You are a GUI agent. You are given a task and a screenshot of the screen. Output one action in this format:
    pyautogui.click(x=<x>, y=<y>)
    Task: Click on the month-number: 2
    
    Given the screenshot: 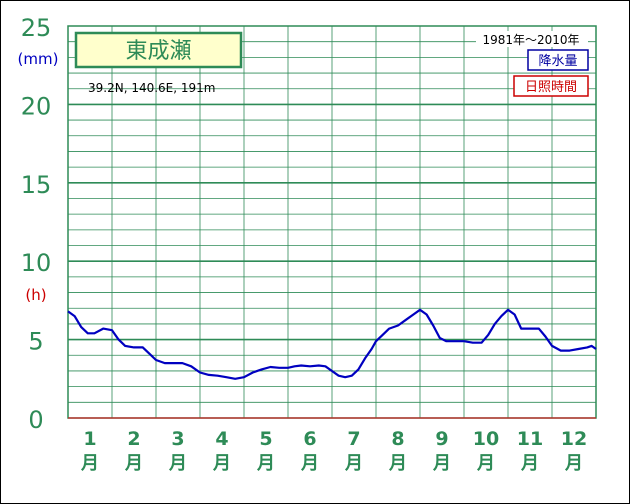 What is the action you would take?
    pyautogui.click(x=133, y=439)
    